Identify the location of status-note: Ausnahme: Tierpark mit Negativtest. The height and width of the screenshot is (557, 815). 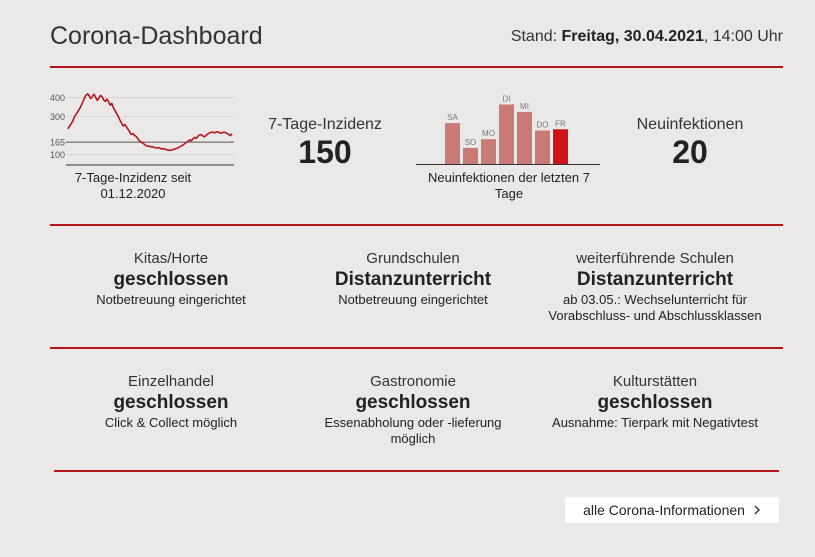
(655, 422).